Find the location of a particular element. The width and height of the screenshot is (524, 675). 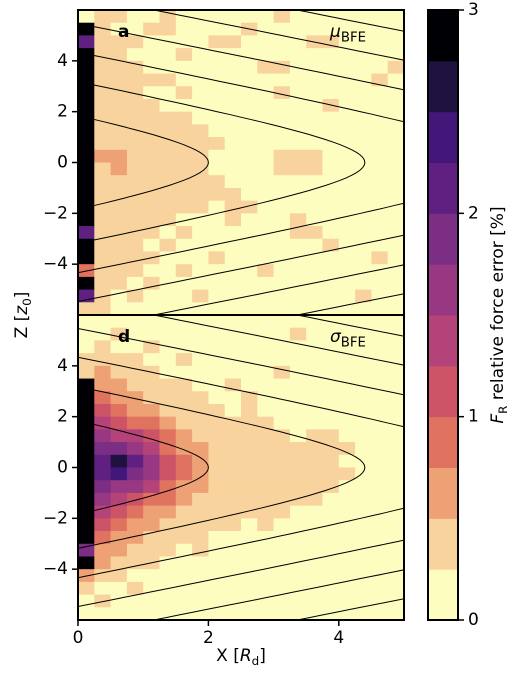

y-axis-label-symbol: z is located at coordinates (22, 310).